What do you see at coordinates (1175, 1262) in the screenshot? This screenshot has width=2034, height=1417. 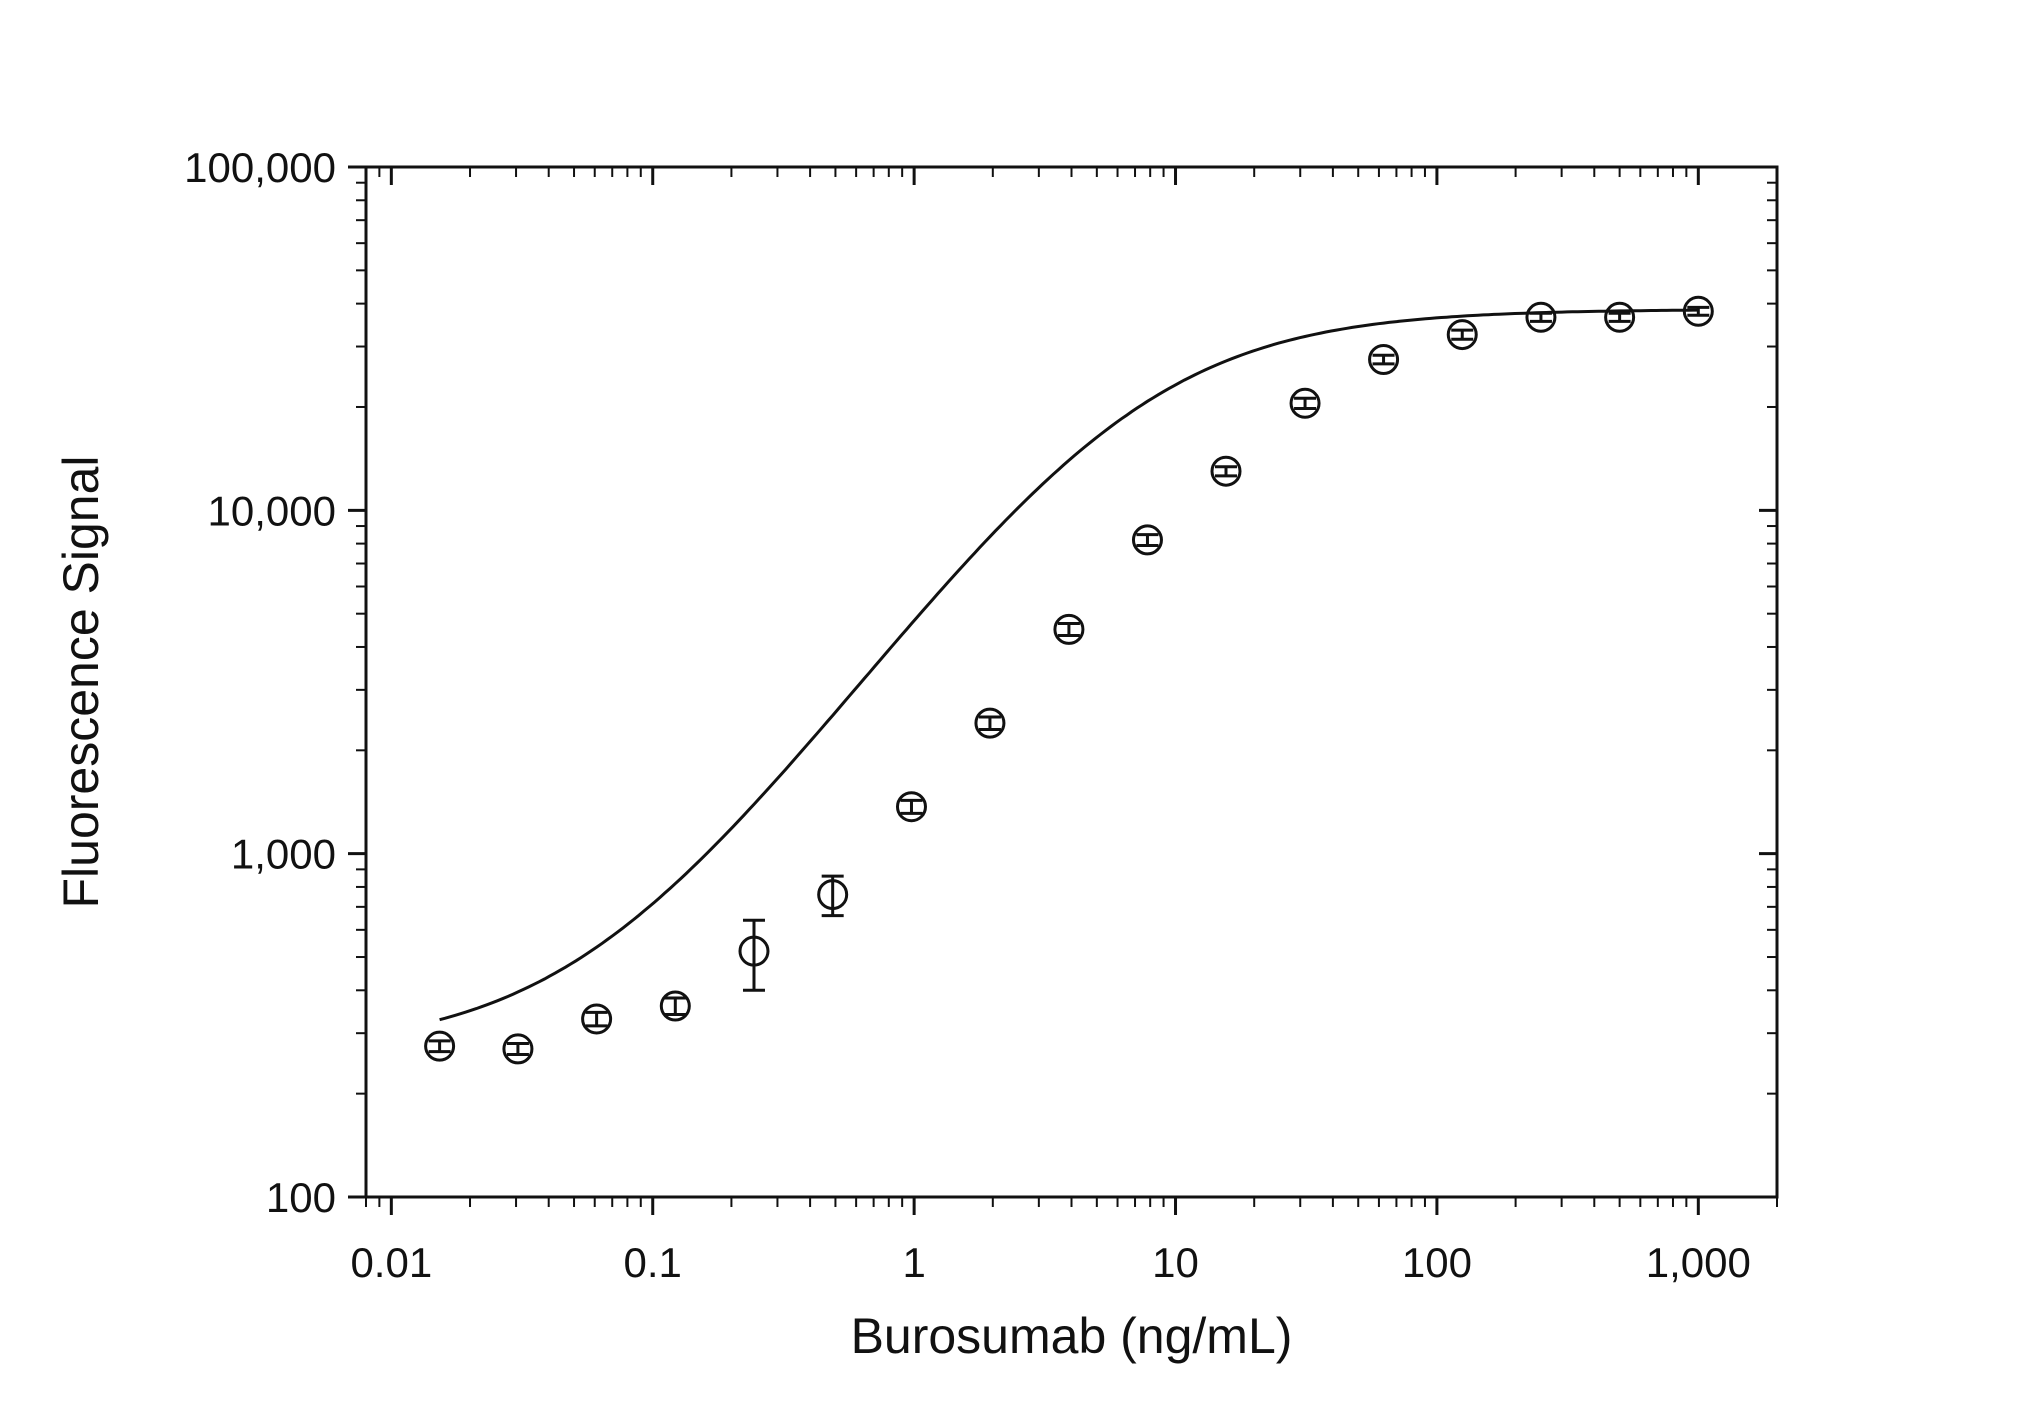 I see `x-tick-label: 10` at bounding box center [1175, 1262].